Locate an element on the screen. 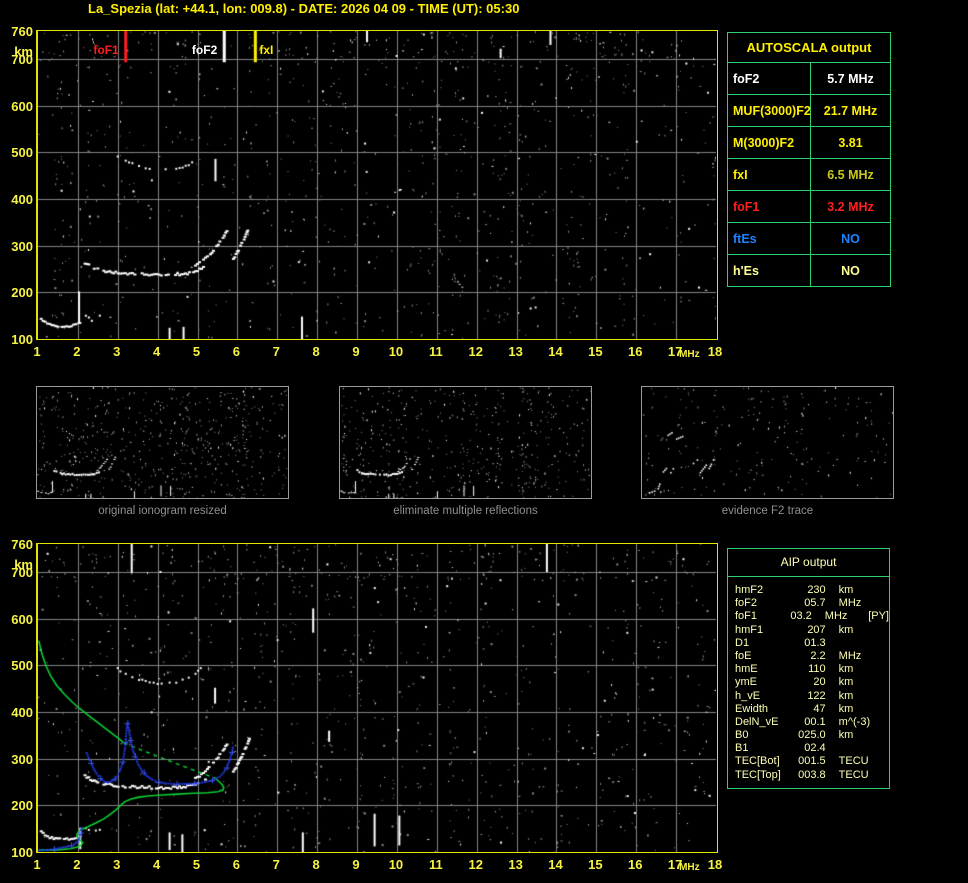  aip-param-label: B0 is located at coordinates (742, 735).